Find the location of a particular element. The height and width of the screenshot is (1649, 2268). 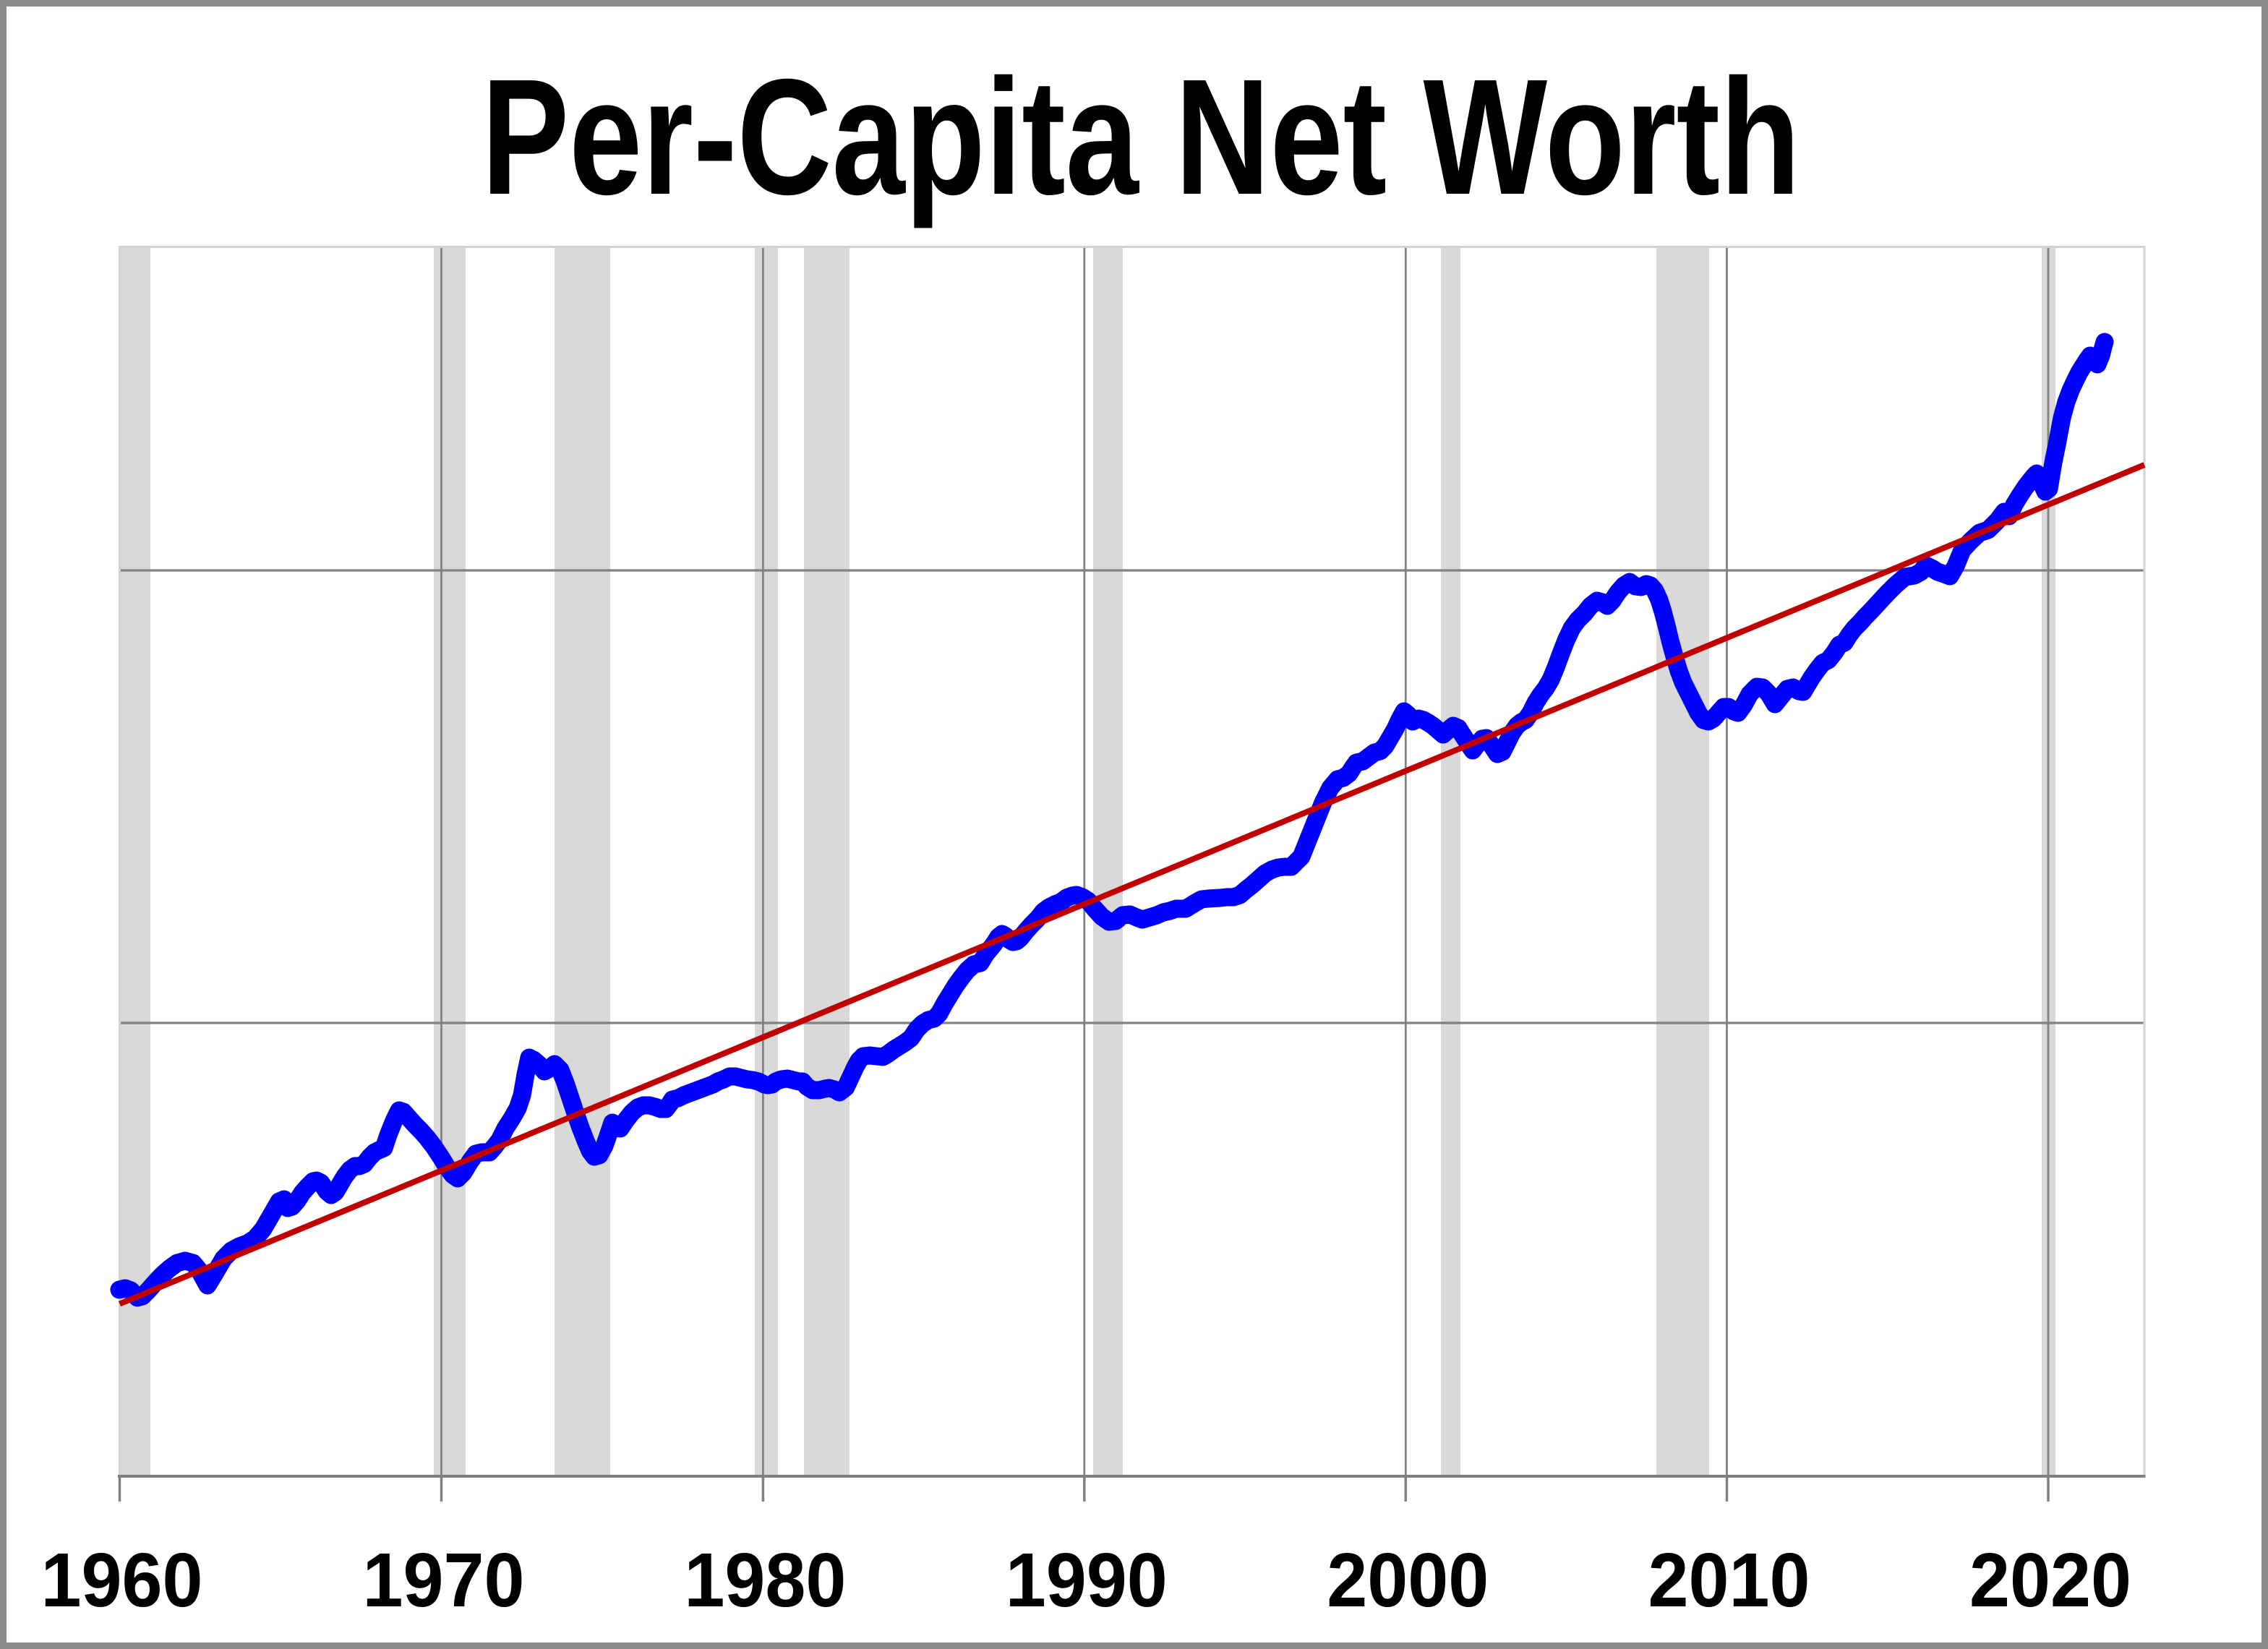

svg-text: 1980 is located at coordinates (765, 1580).